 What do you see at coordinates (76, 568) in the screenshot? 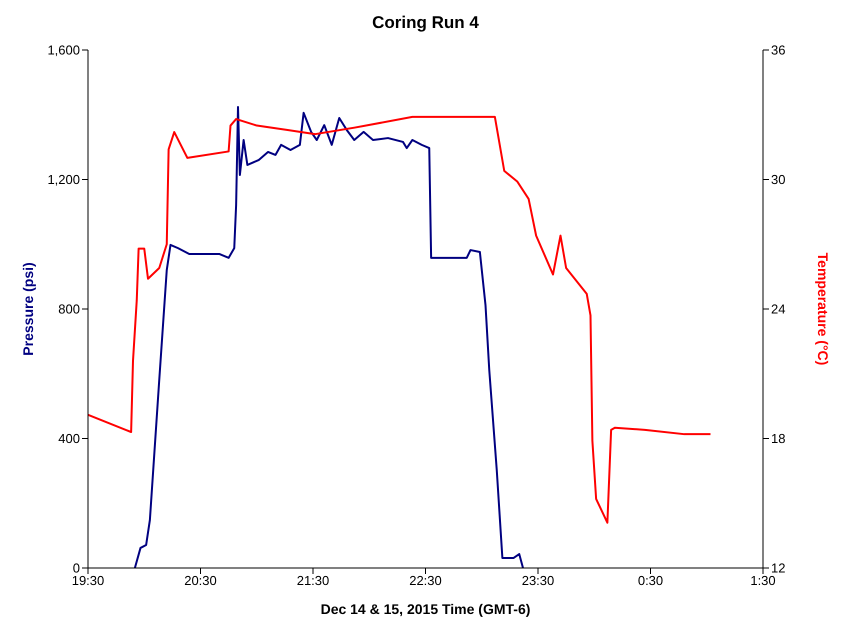
I see `y-tick-label: 0` at bounding box center [76, 568].